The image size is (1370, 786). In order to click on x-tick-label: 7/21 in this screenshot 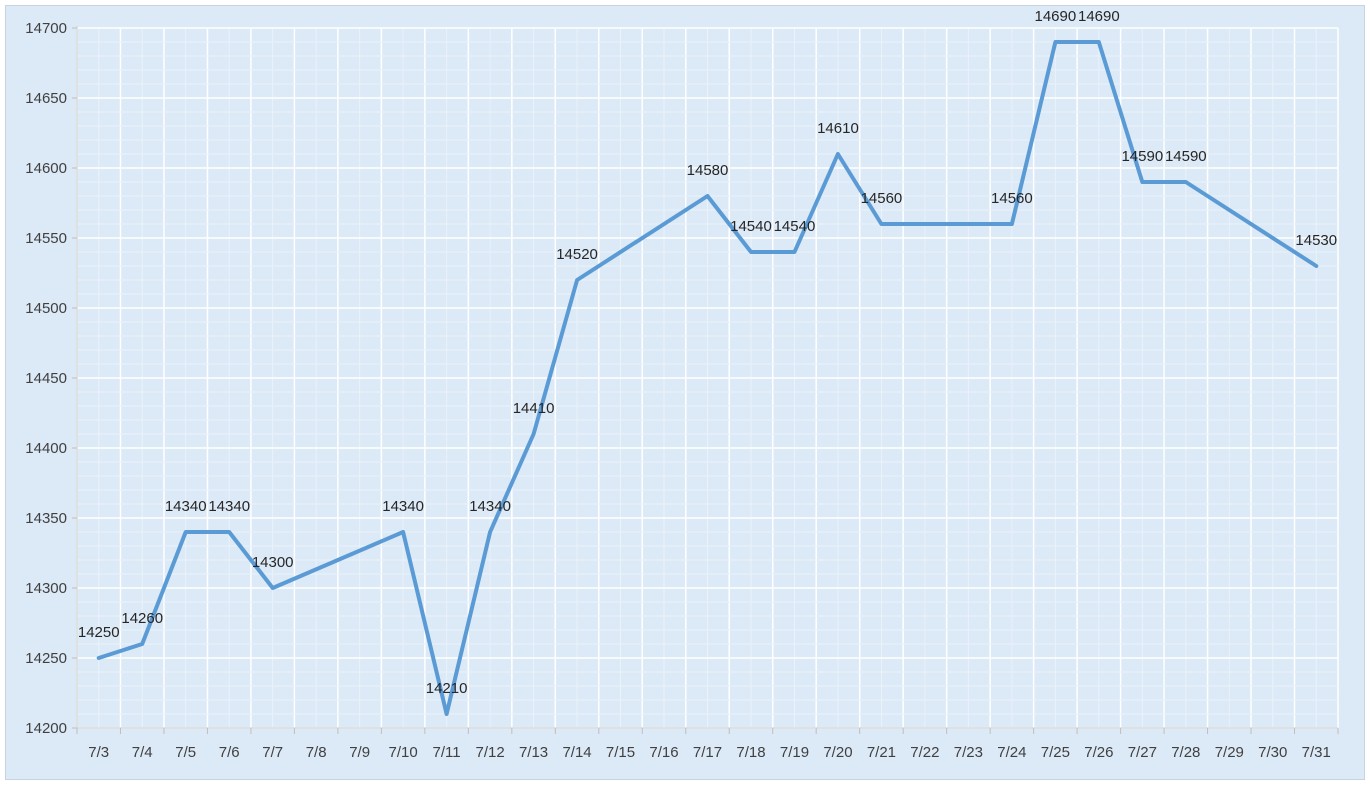, I will do `click(881, 752)`.